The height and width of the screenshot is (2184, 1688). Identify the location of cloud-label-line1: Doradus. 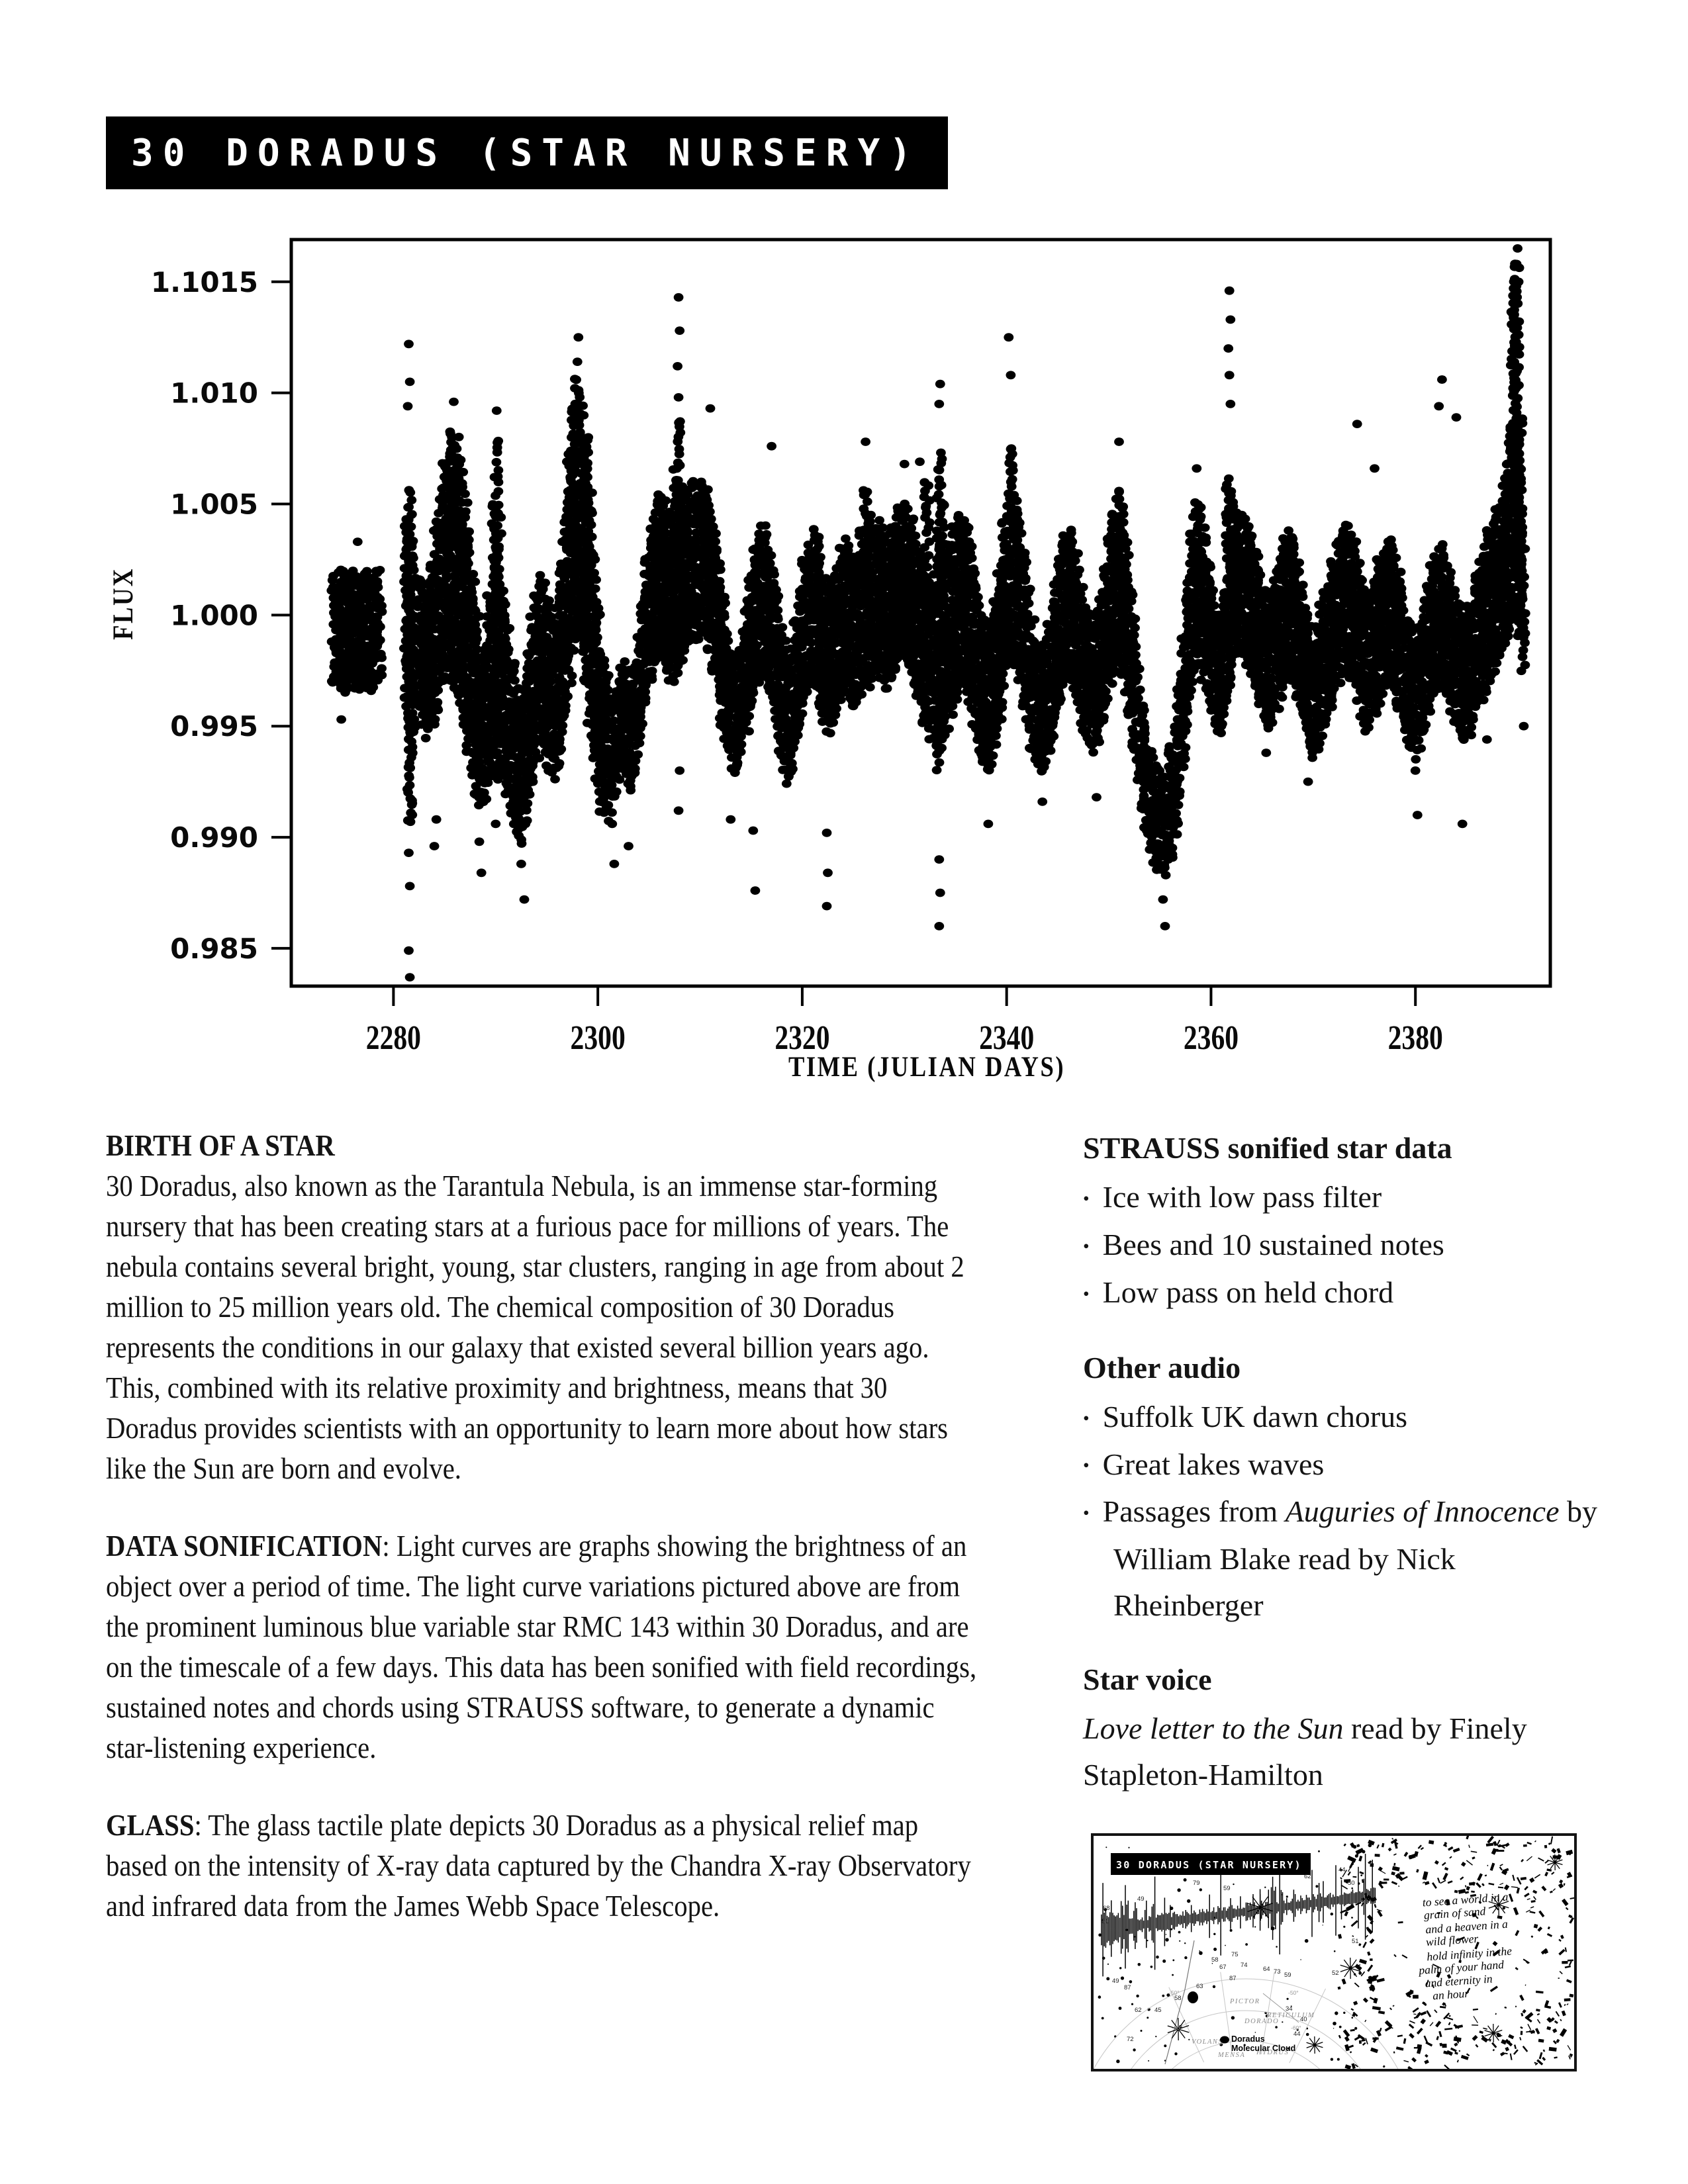
(1248, 2039).